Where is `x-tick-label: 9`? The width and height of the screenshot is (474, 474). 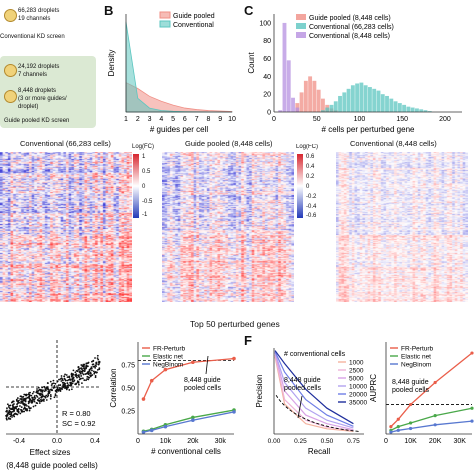 x-tick-label: 9 is located at coordinates (220, 119).